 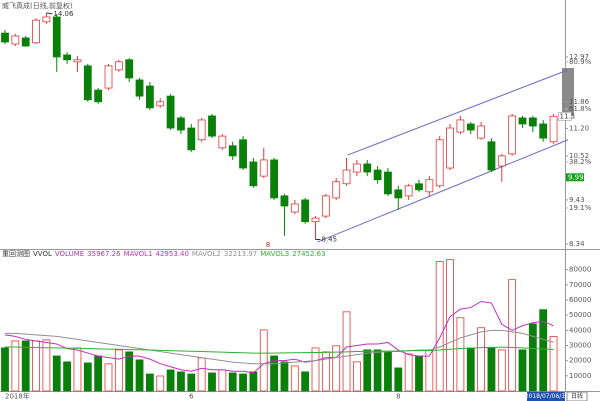 I want to click on close-label: 11.5, so click(x=568, y=116).